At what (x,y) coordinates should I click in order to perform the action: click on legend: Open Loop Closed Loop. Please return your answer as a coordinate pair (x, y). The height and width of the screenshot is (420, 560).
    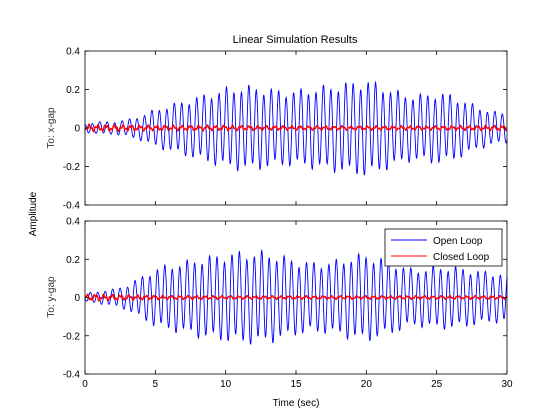
    Looking at the image, I should click on (443, 247).